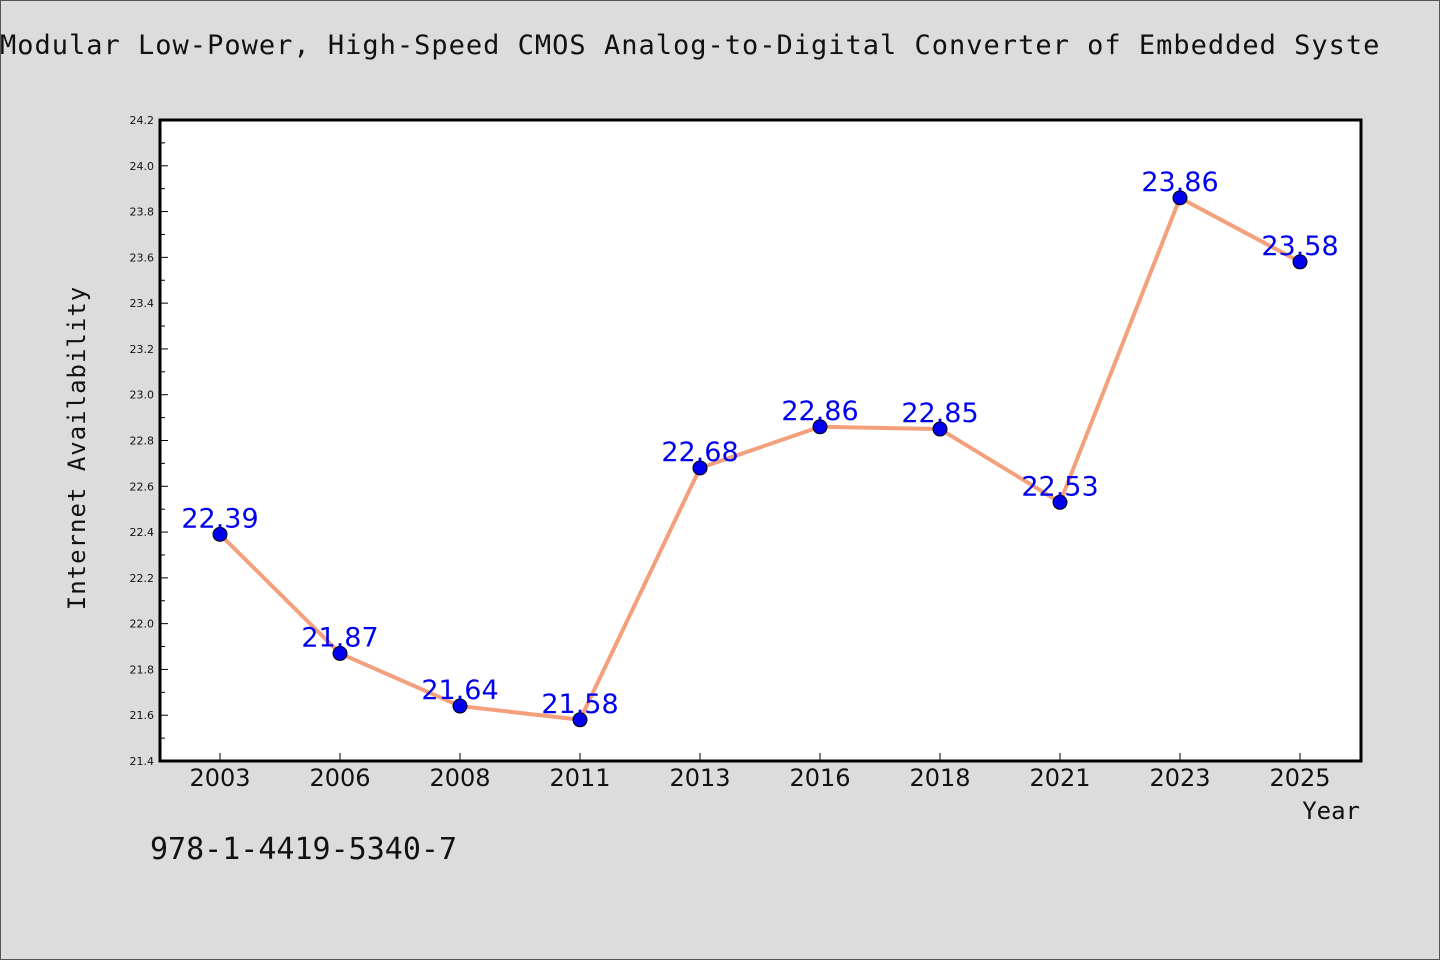 This screenshot has height=960, width=1440. I want to click on y-tick-label: 23.0, so click(142, 395).